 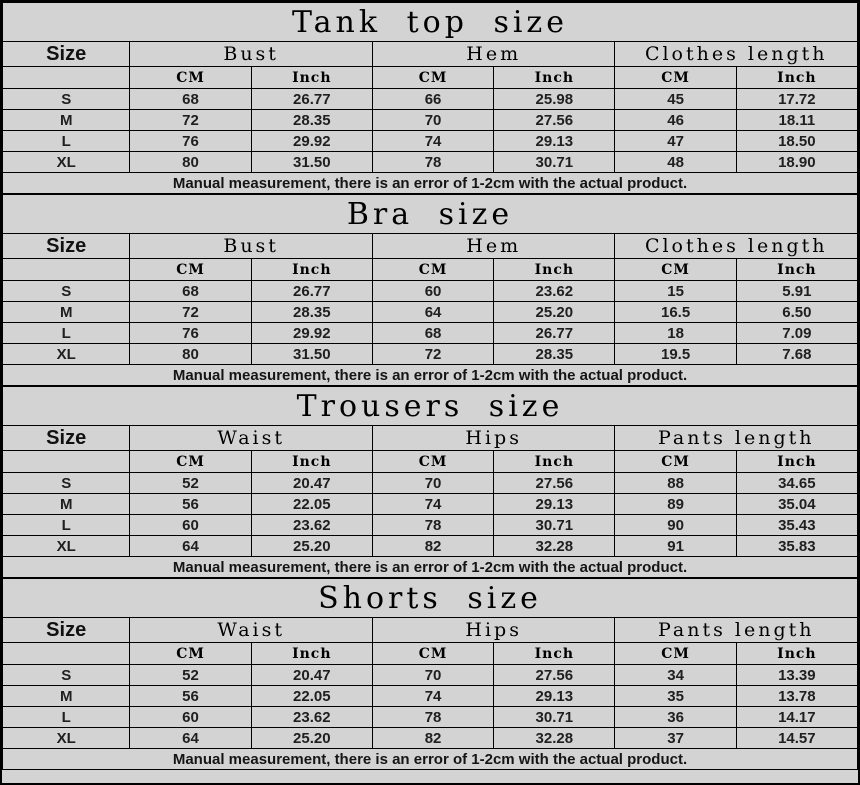 What do you see at coordinates (796, 696) in the screenshot?
I see `value-cell: 13.78` at bounding box center [796, 696].